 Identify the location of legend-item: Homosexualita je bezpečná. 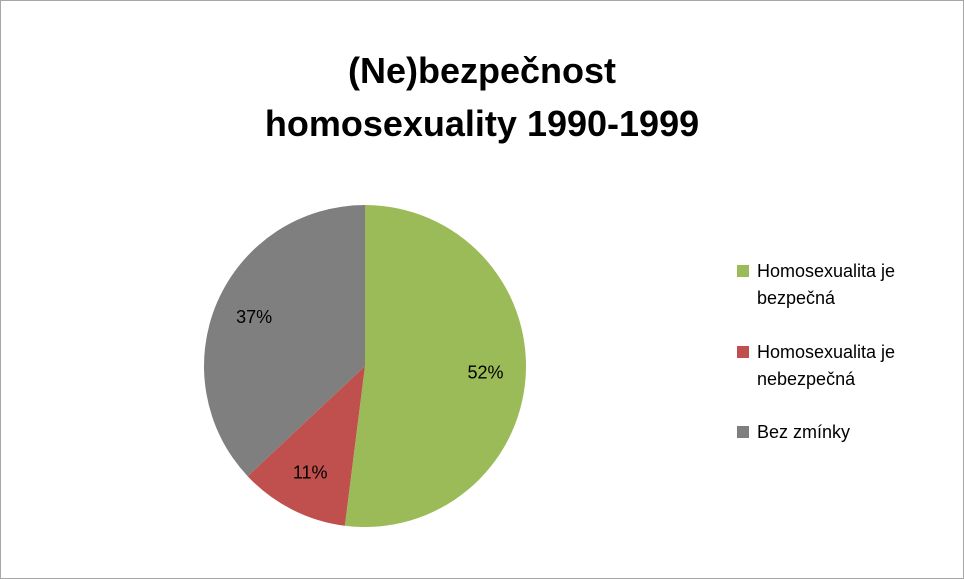
(847, 285).